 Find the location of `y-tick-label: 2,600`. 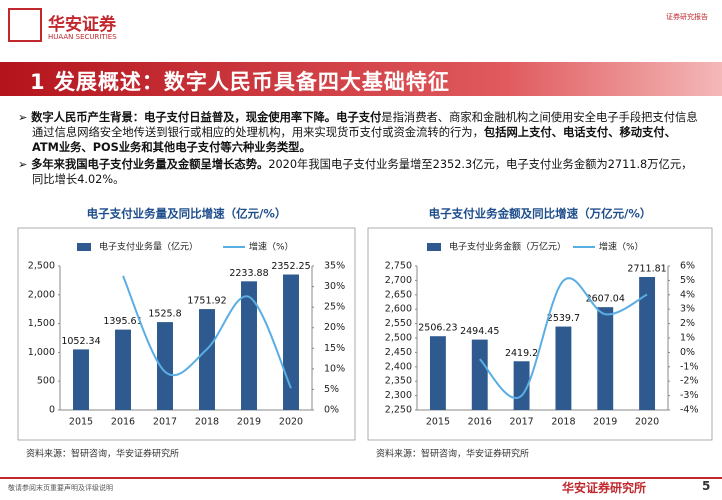

y-tick-label: 2,600 is located at coordinates (398, 309).